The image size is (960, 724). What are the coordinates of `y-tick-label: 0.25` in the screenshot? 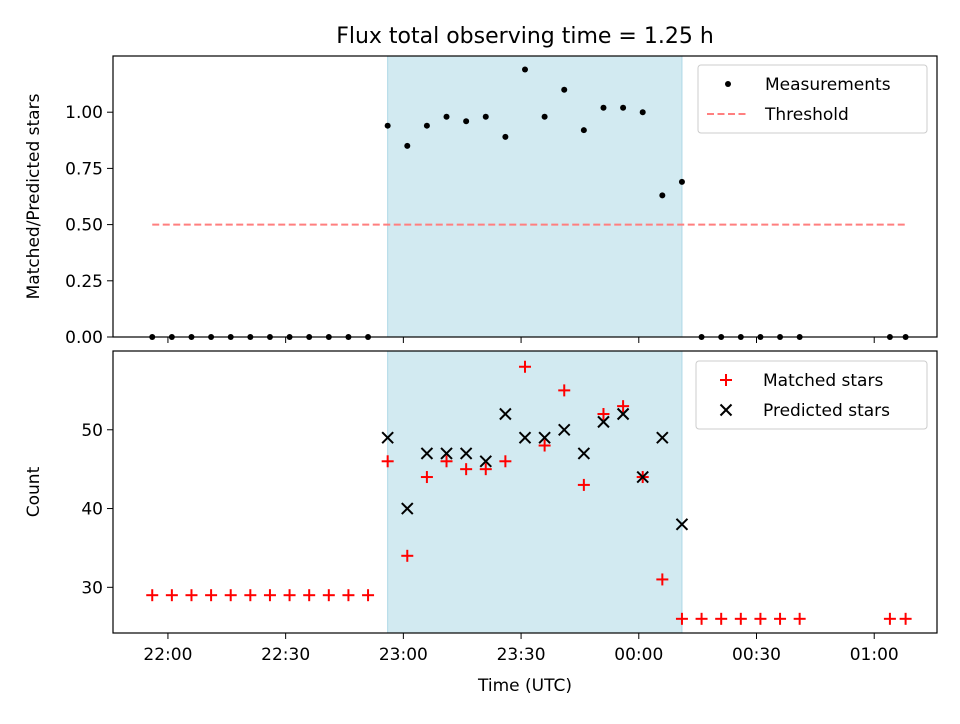 It's located at (84, 282).